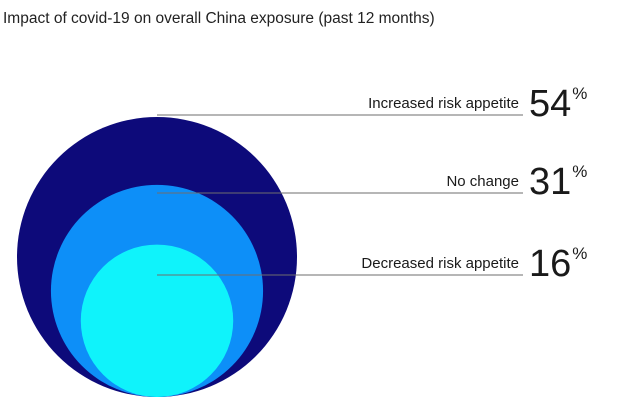 The image size is (621, 403). What do you see at coordinates (550, 104) in the screenshot?
I see `value-label-increased: 54` at bounding box center [550, 104].